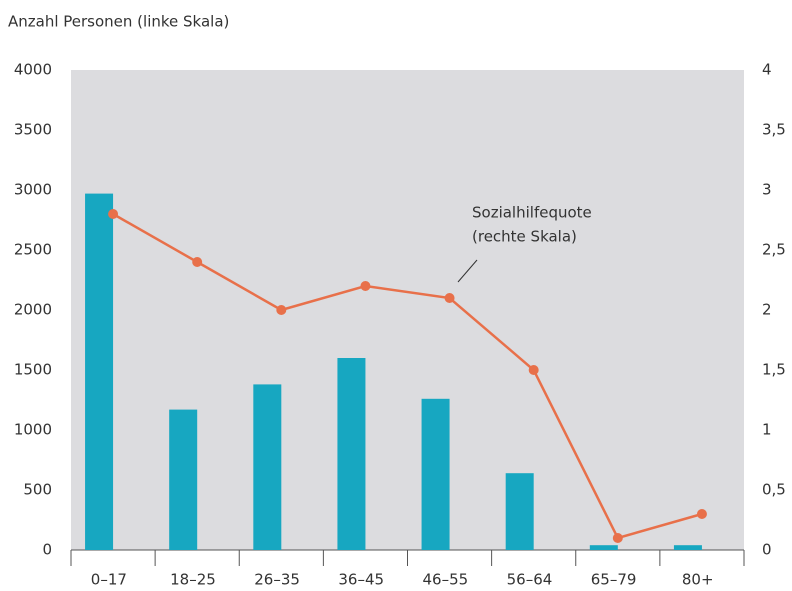 Image resolution: width=792 pixels, height=591 pixels. Describe the element at coordinates (767, 70) in the screenshot. I see `y2-tick-label: 4` at that location.